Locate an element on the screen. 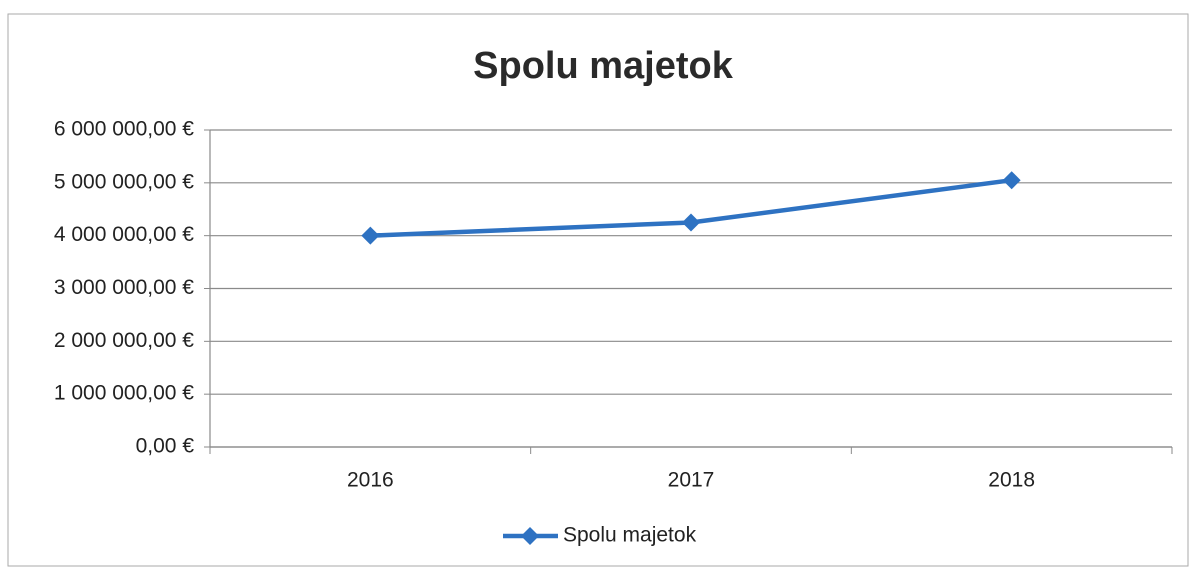 This screenshot has height=570, width=1193. x-tick-label: 2017 is located at coordinates (691, 480).